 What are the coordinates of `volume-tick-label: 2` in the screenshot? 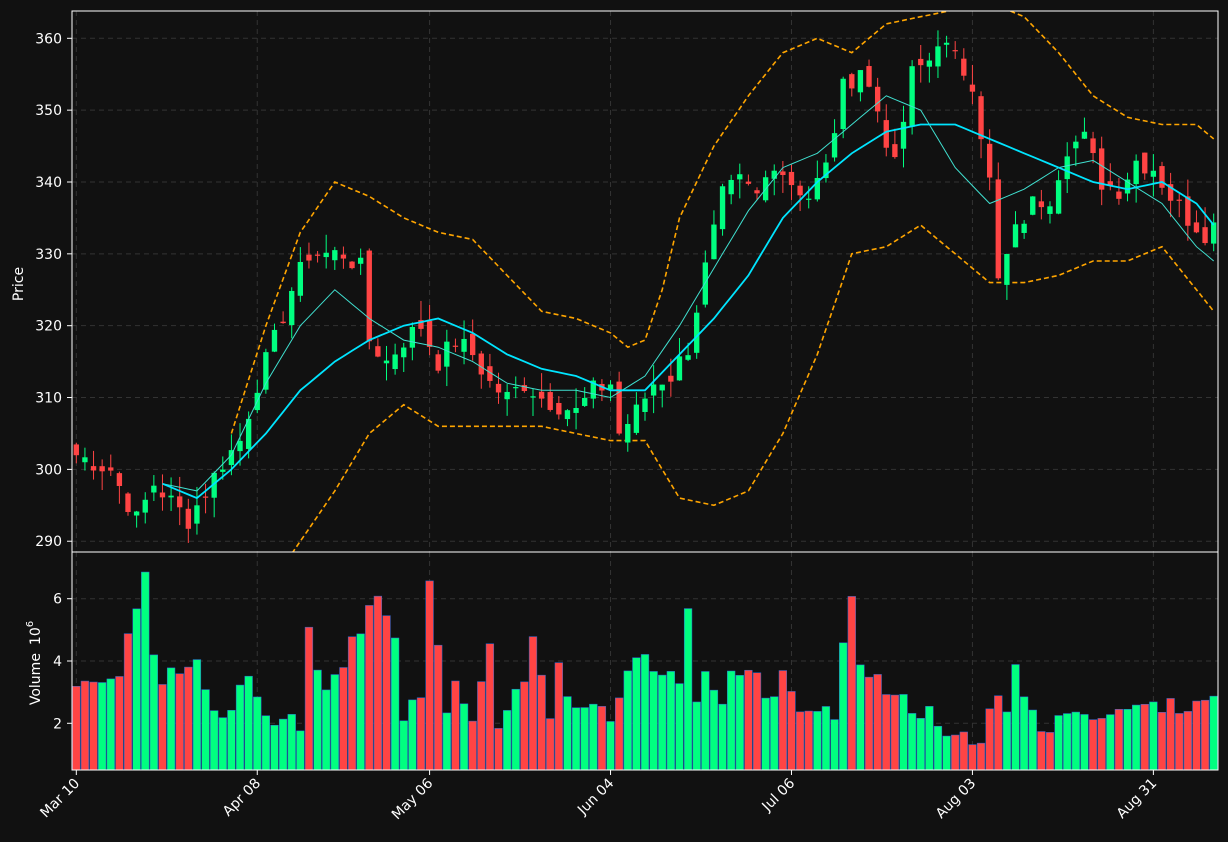 It's located at (57, 724).